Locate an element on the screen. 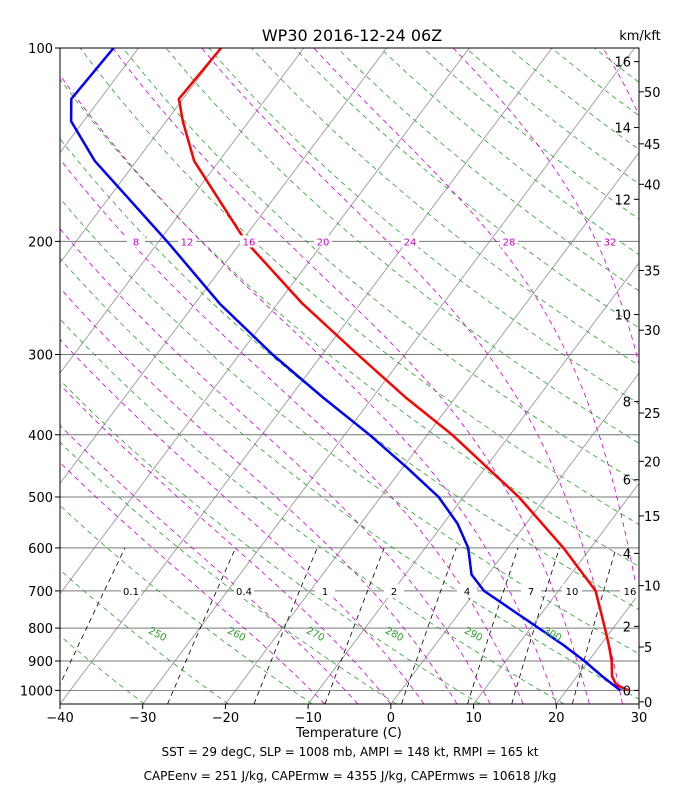 The width and height of the screenshot is (700, 800). moist-adiabat-label: 24 is located at coordinates (410, 242).